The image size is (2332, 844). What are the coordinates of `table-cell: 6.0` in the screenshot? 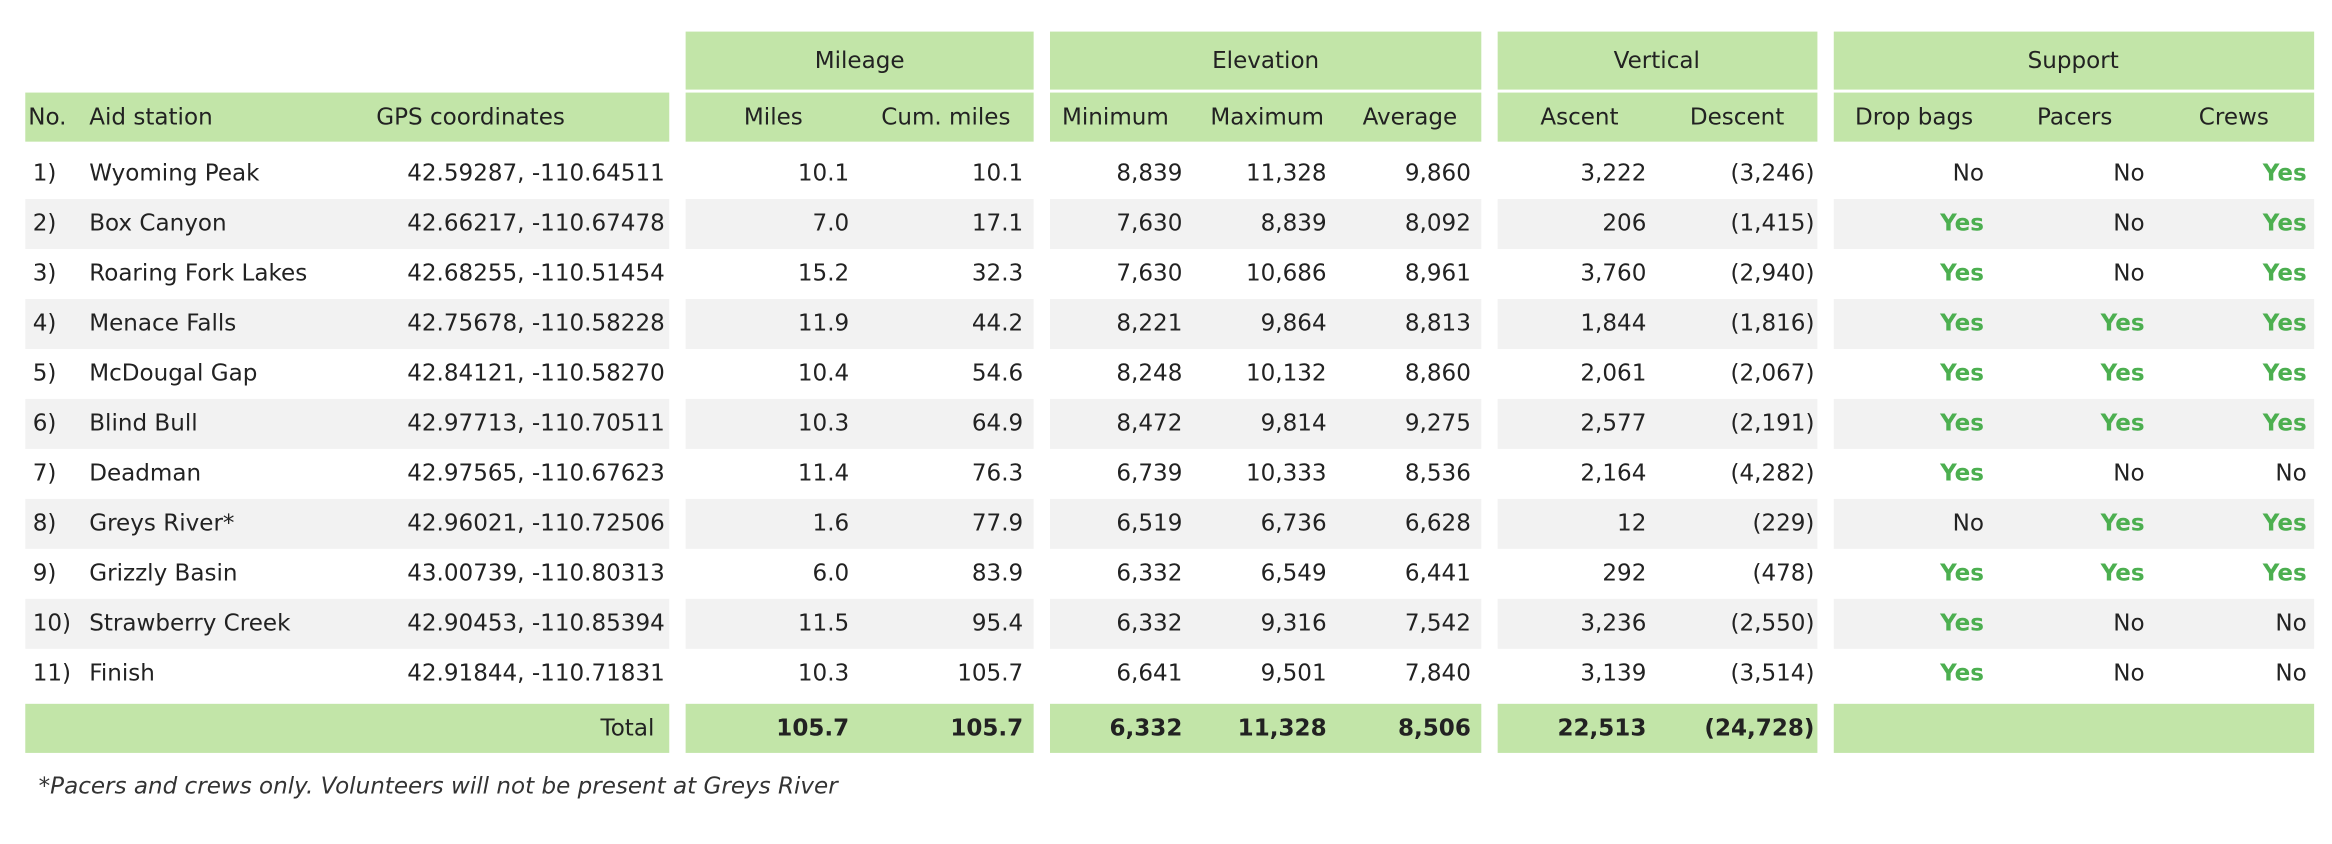 It's located at (831, 573).